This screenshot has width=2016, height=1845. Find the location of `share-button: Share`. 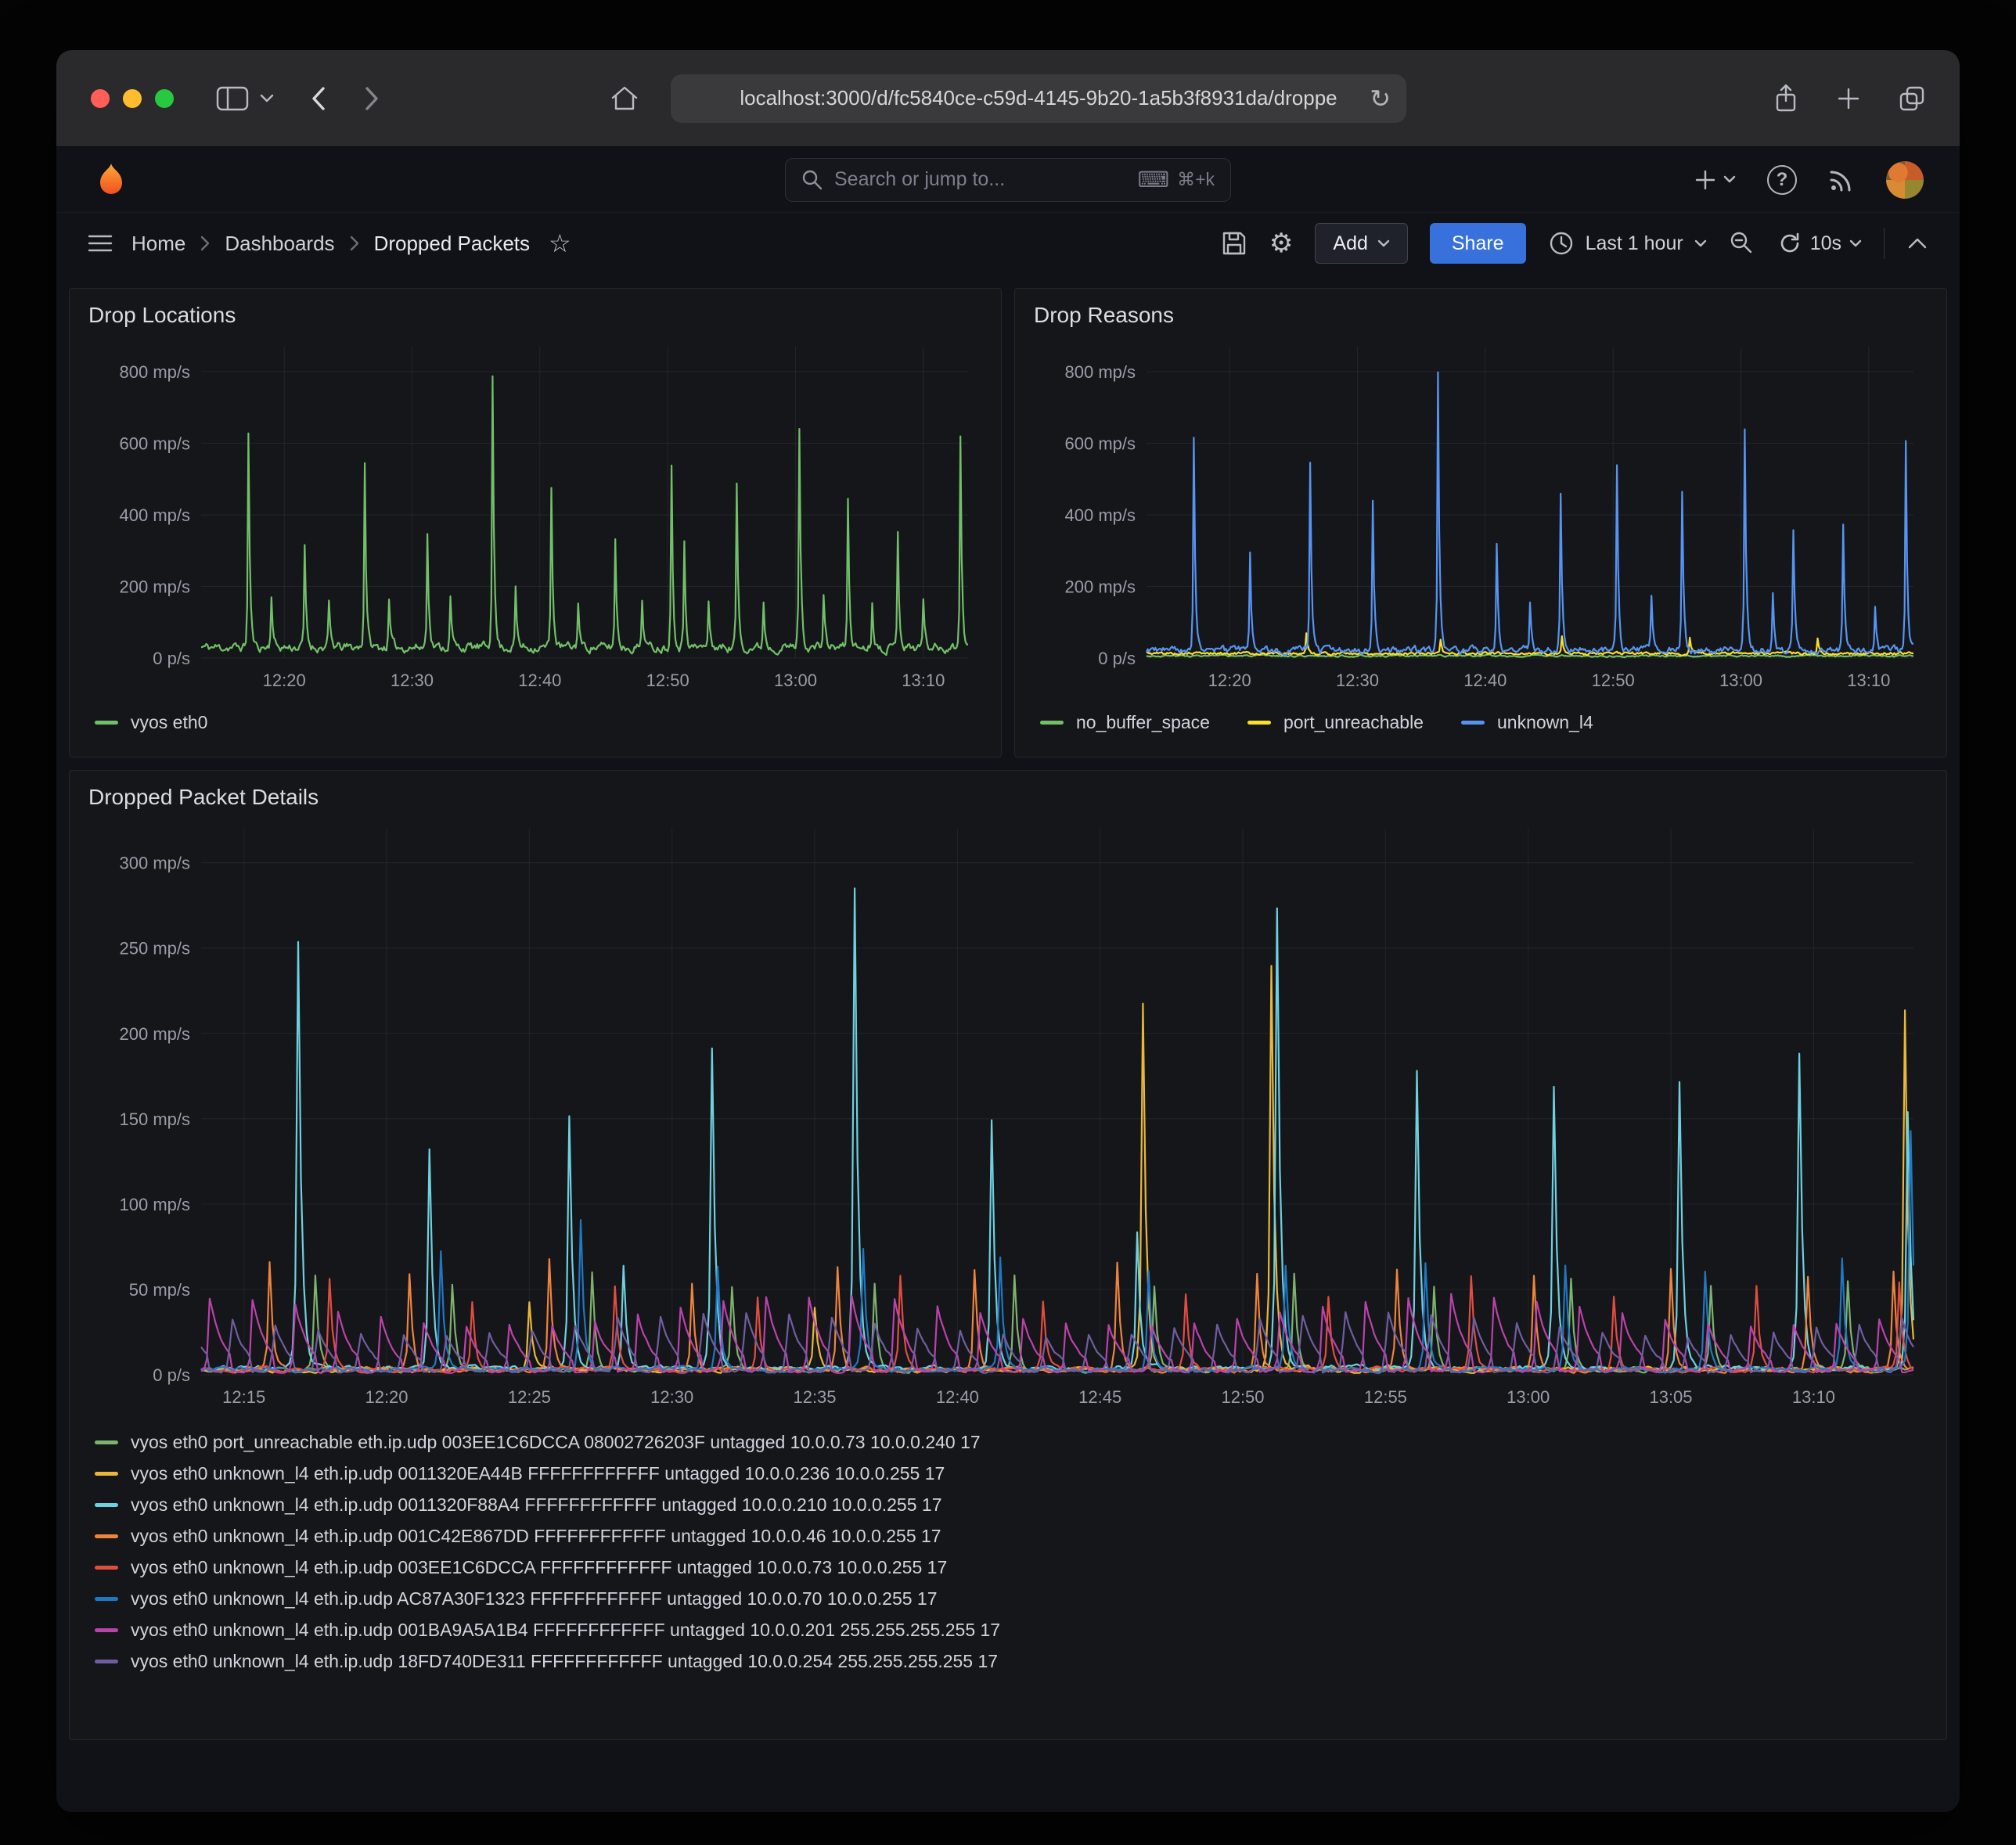

share-button: Share is located at coordinates (1477, 243).